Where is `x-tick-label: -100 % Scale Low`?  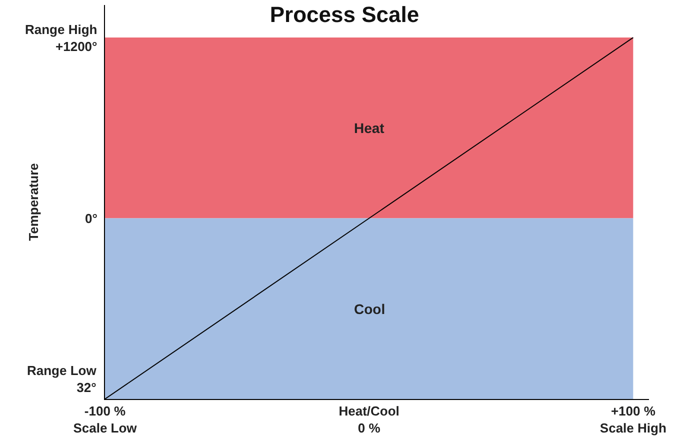
x-tick-label: -100 % Scale Low is located at coordinates (105, 420).